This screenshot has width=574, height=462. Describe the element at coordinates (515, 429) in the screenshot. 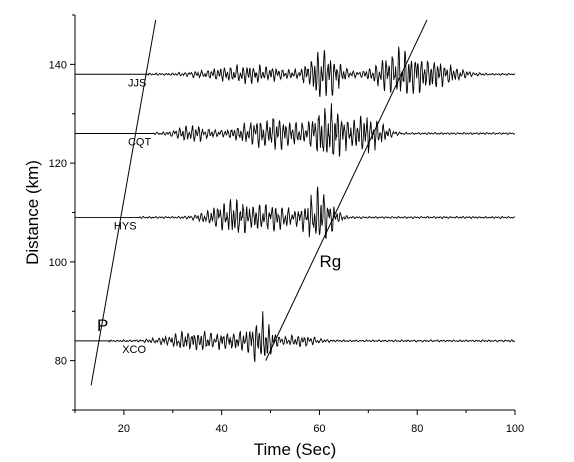

I see `x-tick-label: 100` at that location.